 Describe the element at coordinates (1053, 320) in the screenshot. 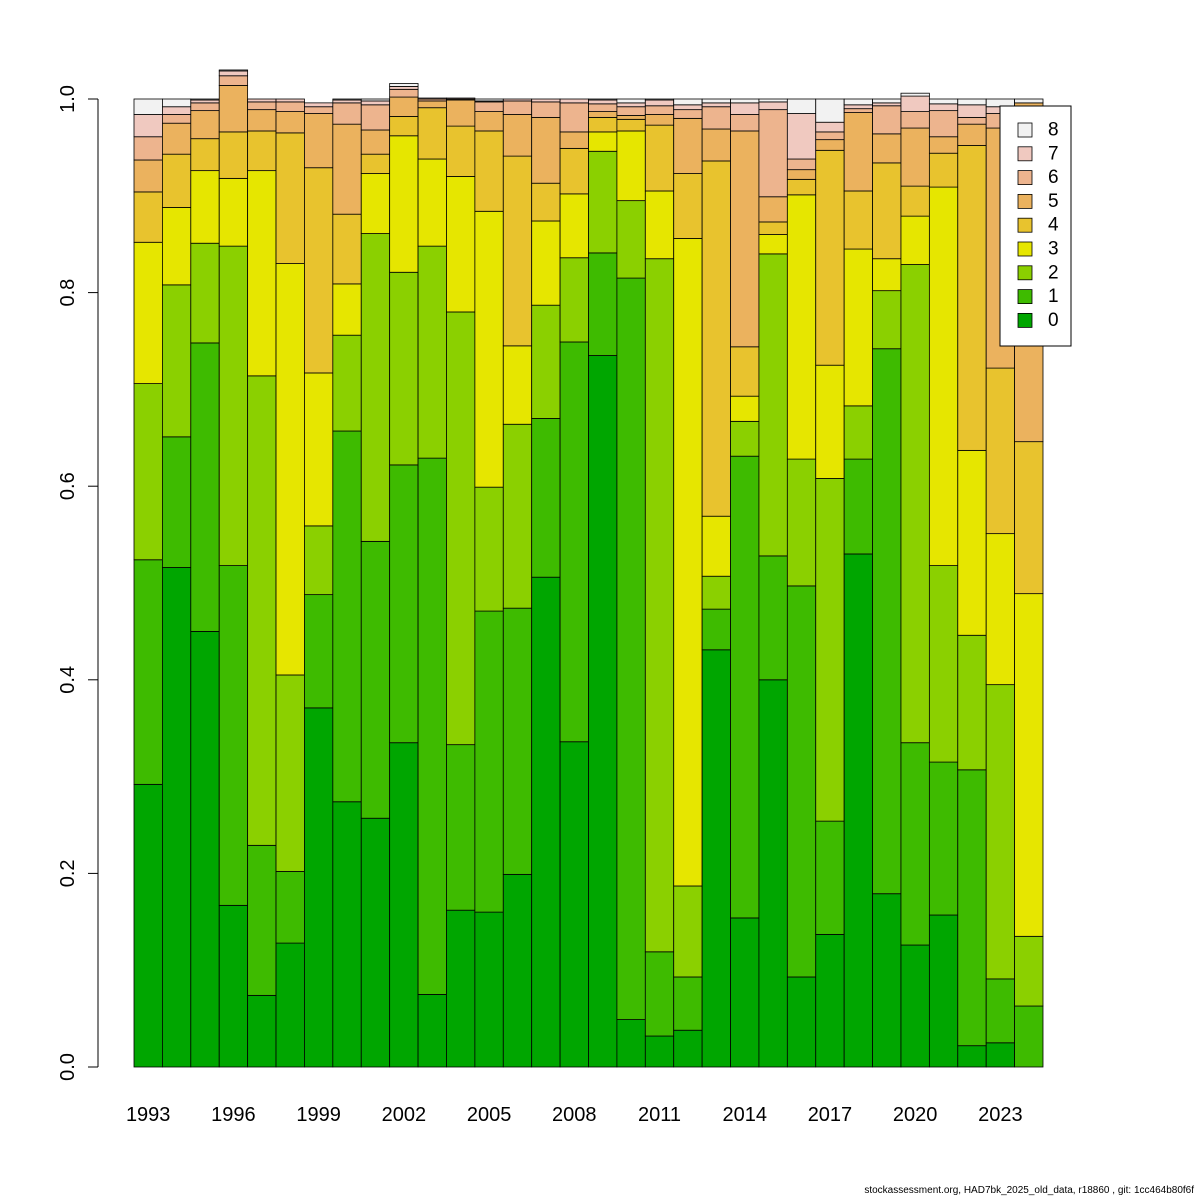

I see `legend-label-0: 0` at that location.